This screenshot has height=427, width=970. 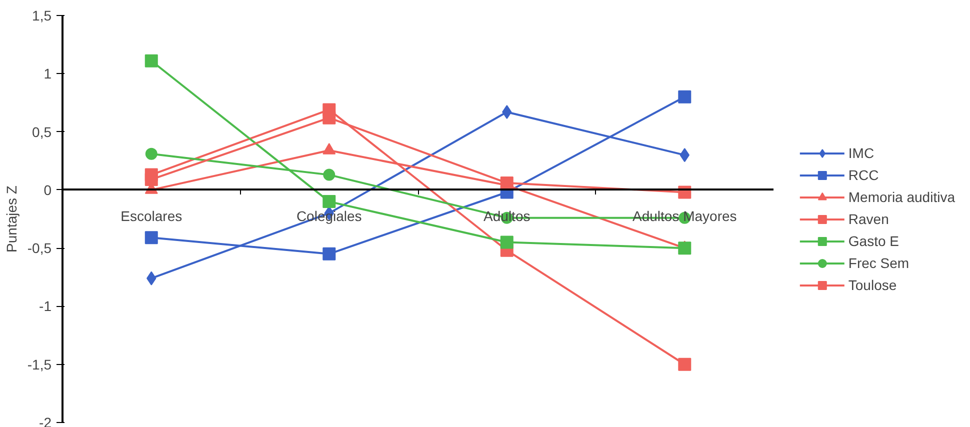 What do you see at coordinates (11, 218) in the screenshot?
I see `y-axis-title: Puntajes Z` at bounding box center [11, 218].